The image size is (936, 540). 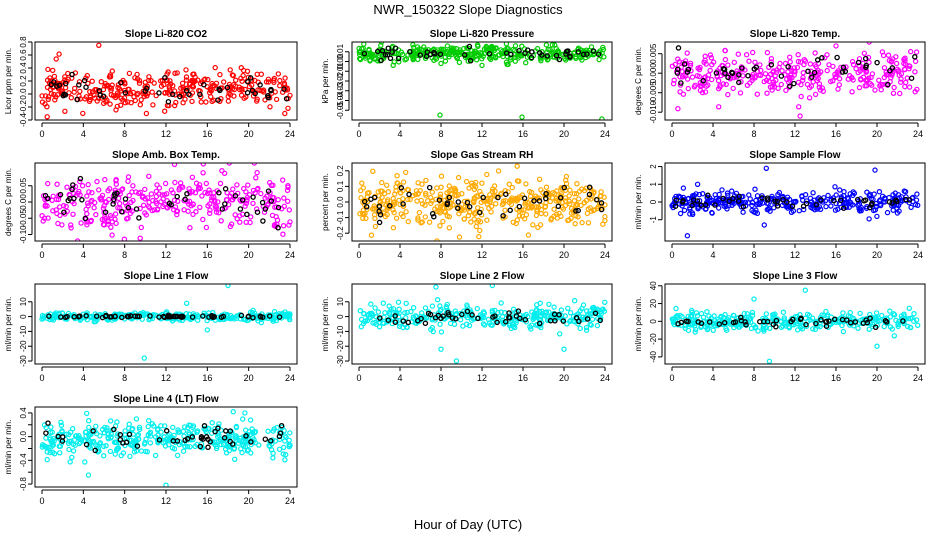 I want to click on y-tick-label: -30, so click(x=23, y=361).